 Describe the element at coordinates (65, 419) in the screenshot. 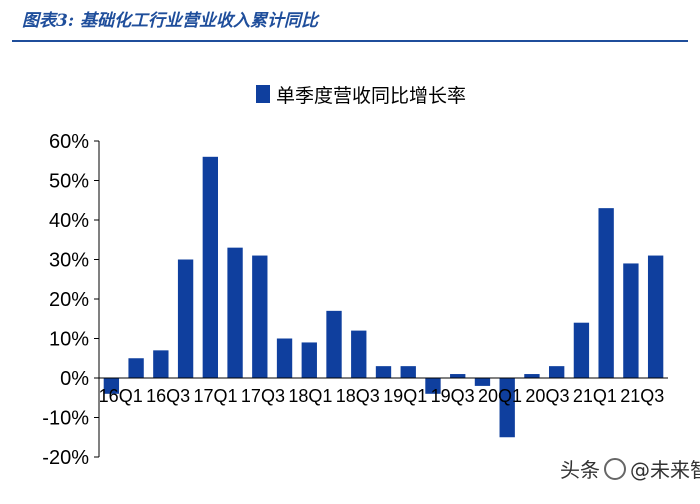

I see `y-tick-label: -10%` at that location.